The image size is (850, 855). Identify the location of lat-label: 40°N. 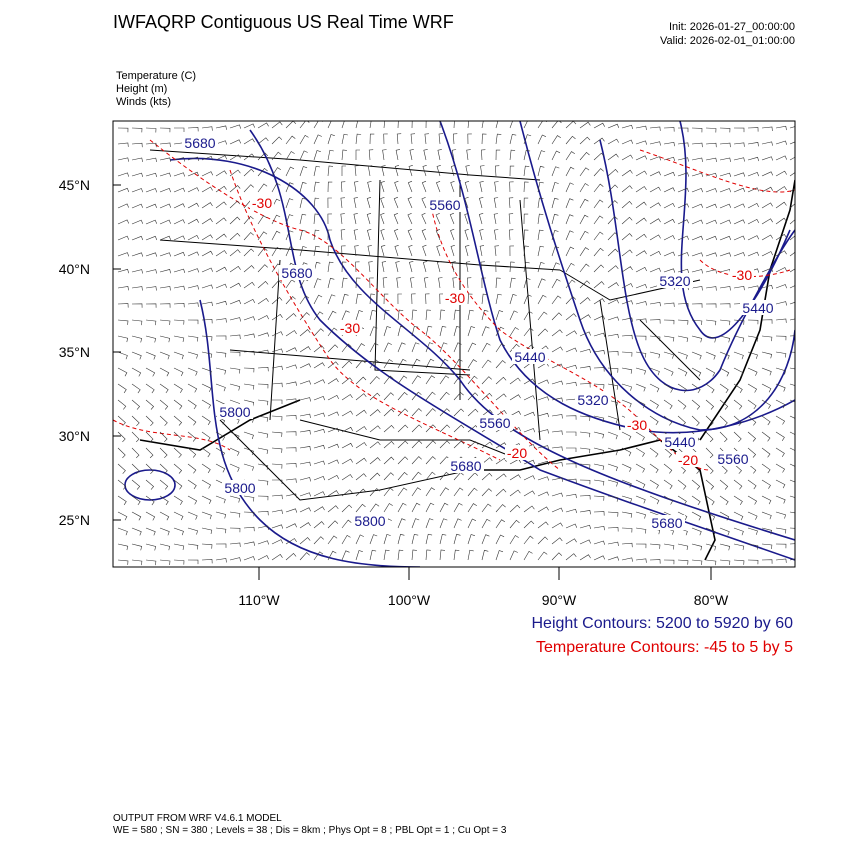
(74, 269).